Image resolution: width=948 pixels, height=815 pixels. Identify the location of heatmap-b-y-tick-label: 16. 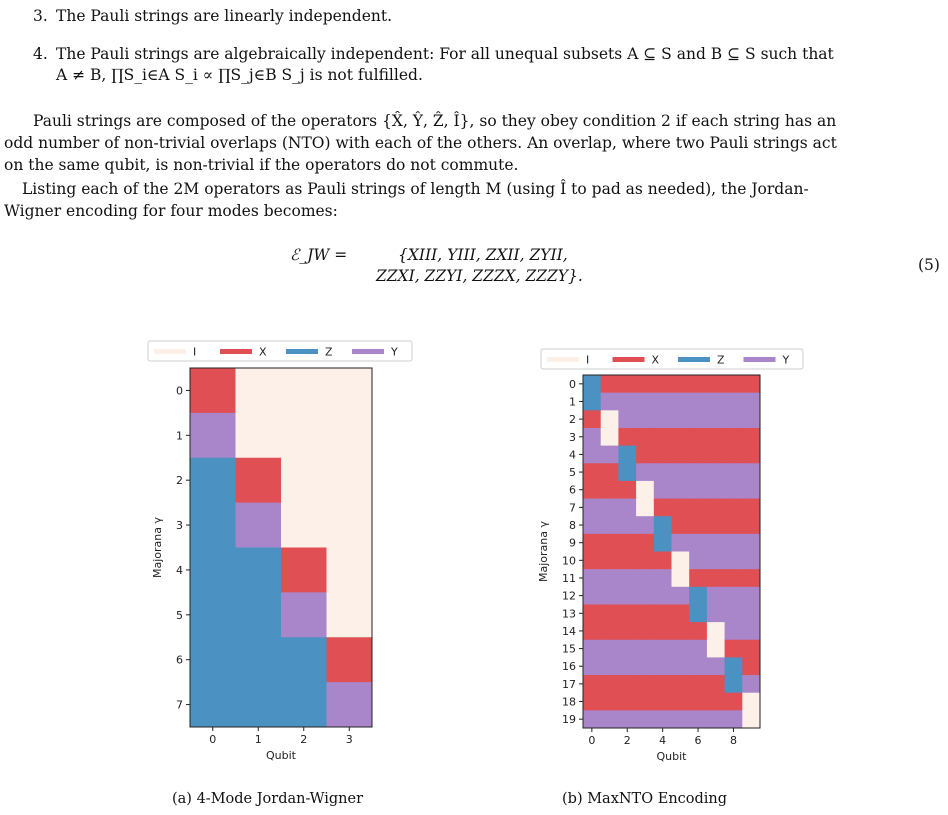
(569, 666).